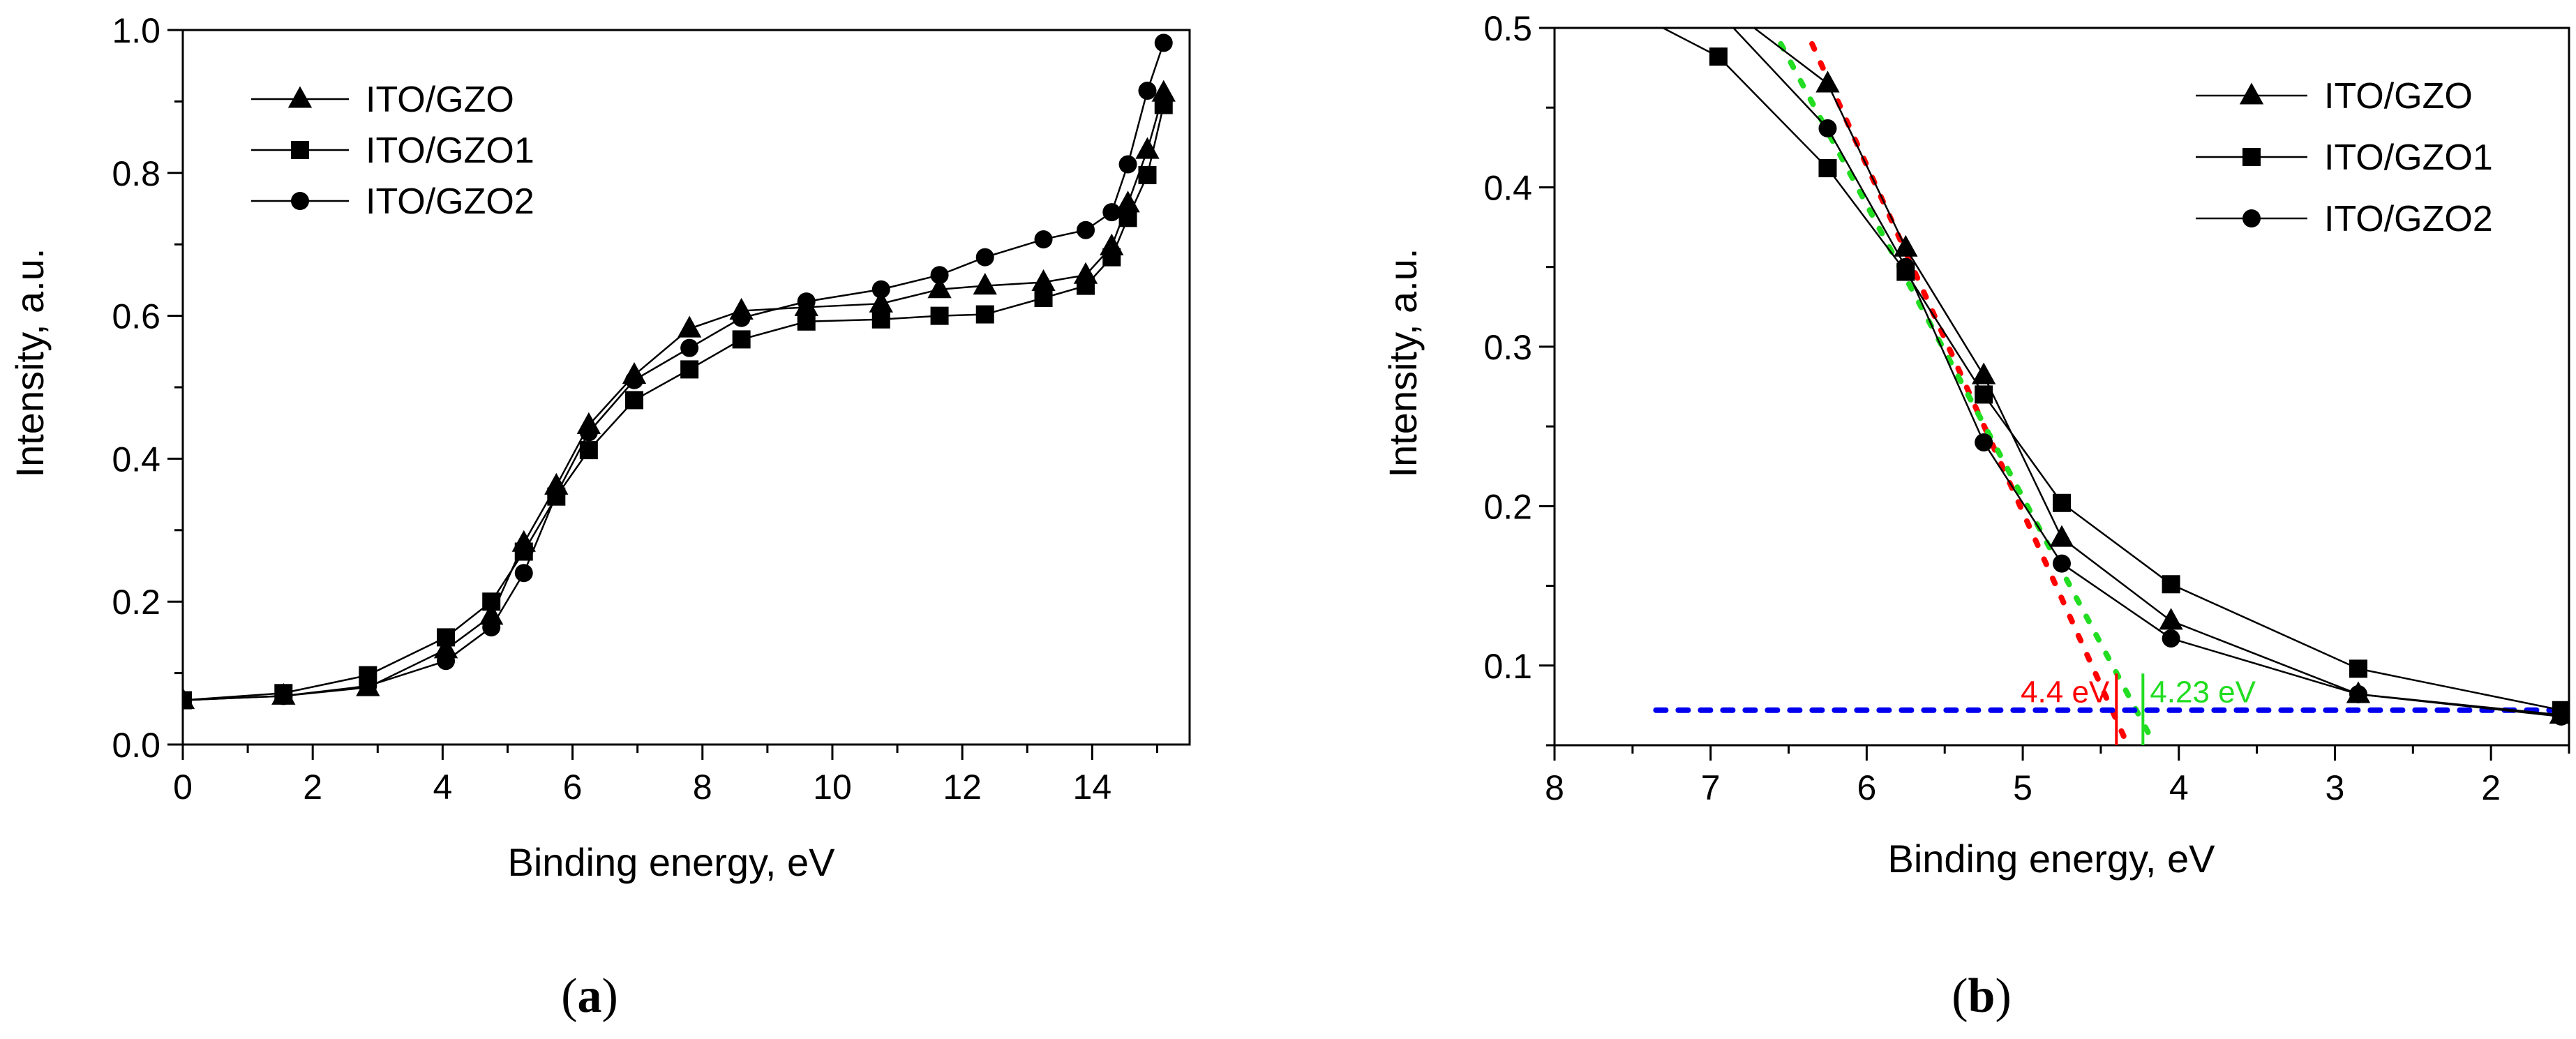  I want to click on panel-a-ytick-label: 0.4, so click(136, 459).